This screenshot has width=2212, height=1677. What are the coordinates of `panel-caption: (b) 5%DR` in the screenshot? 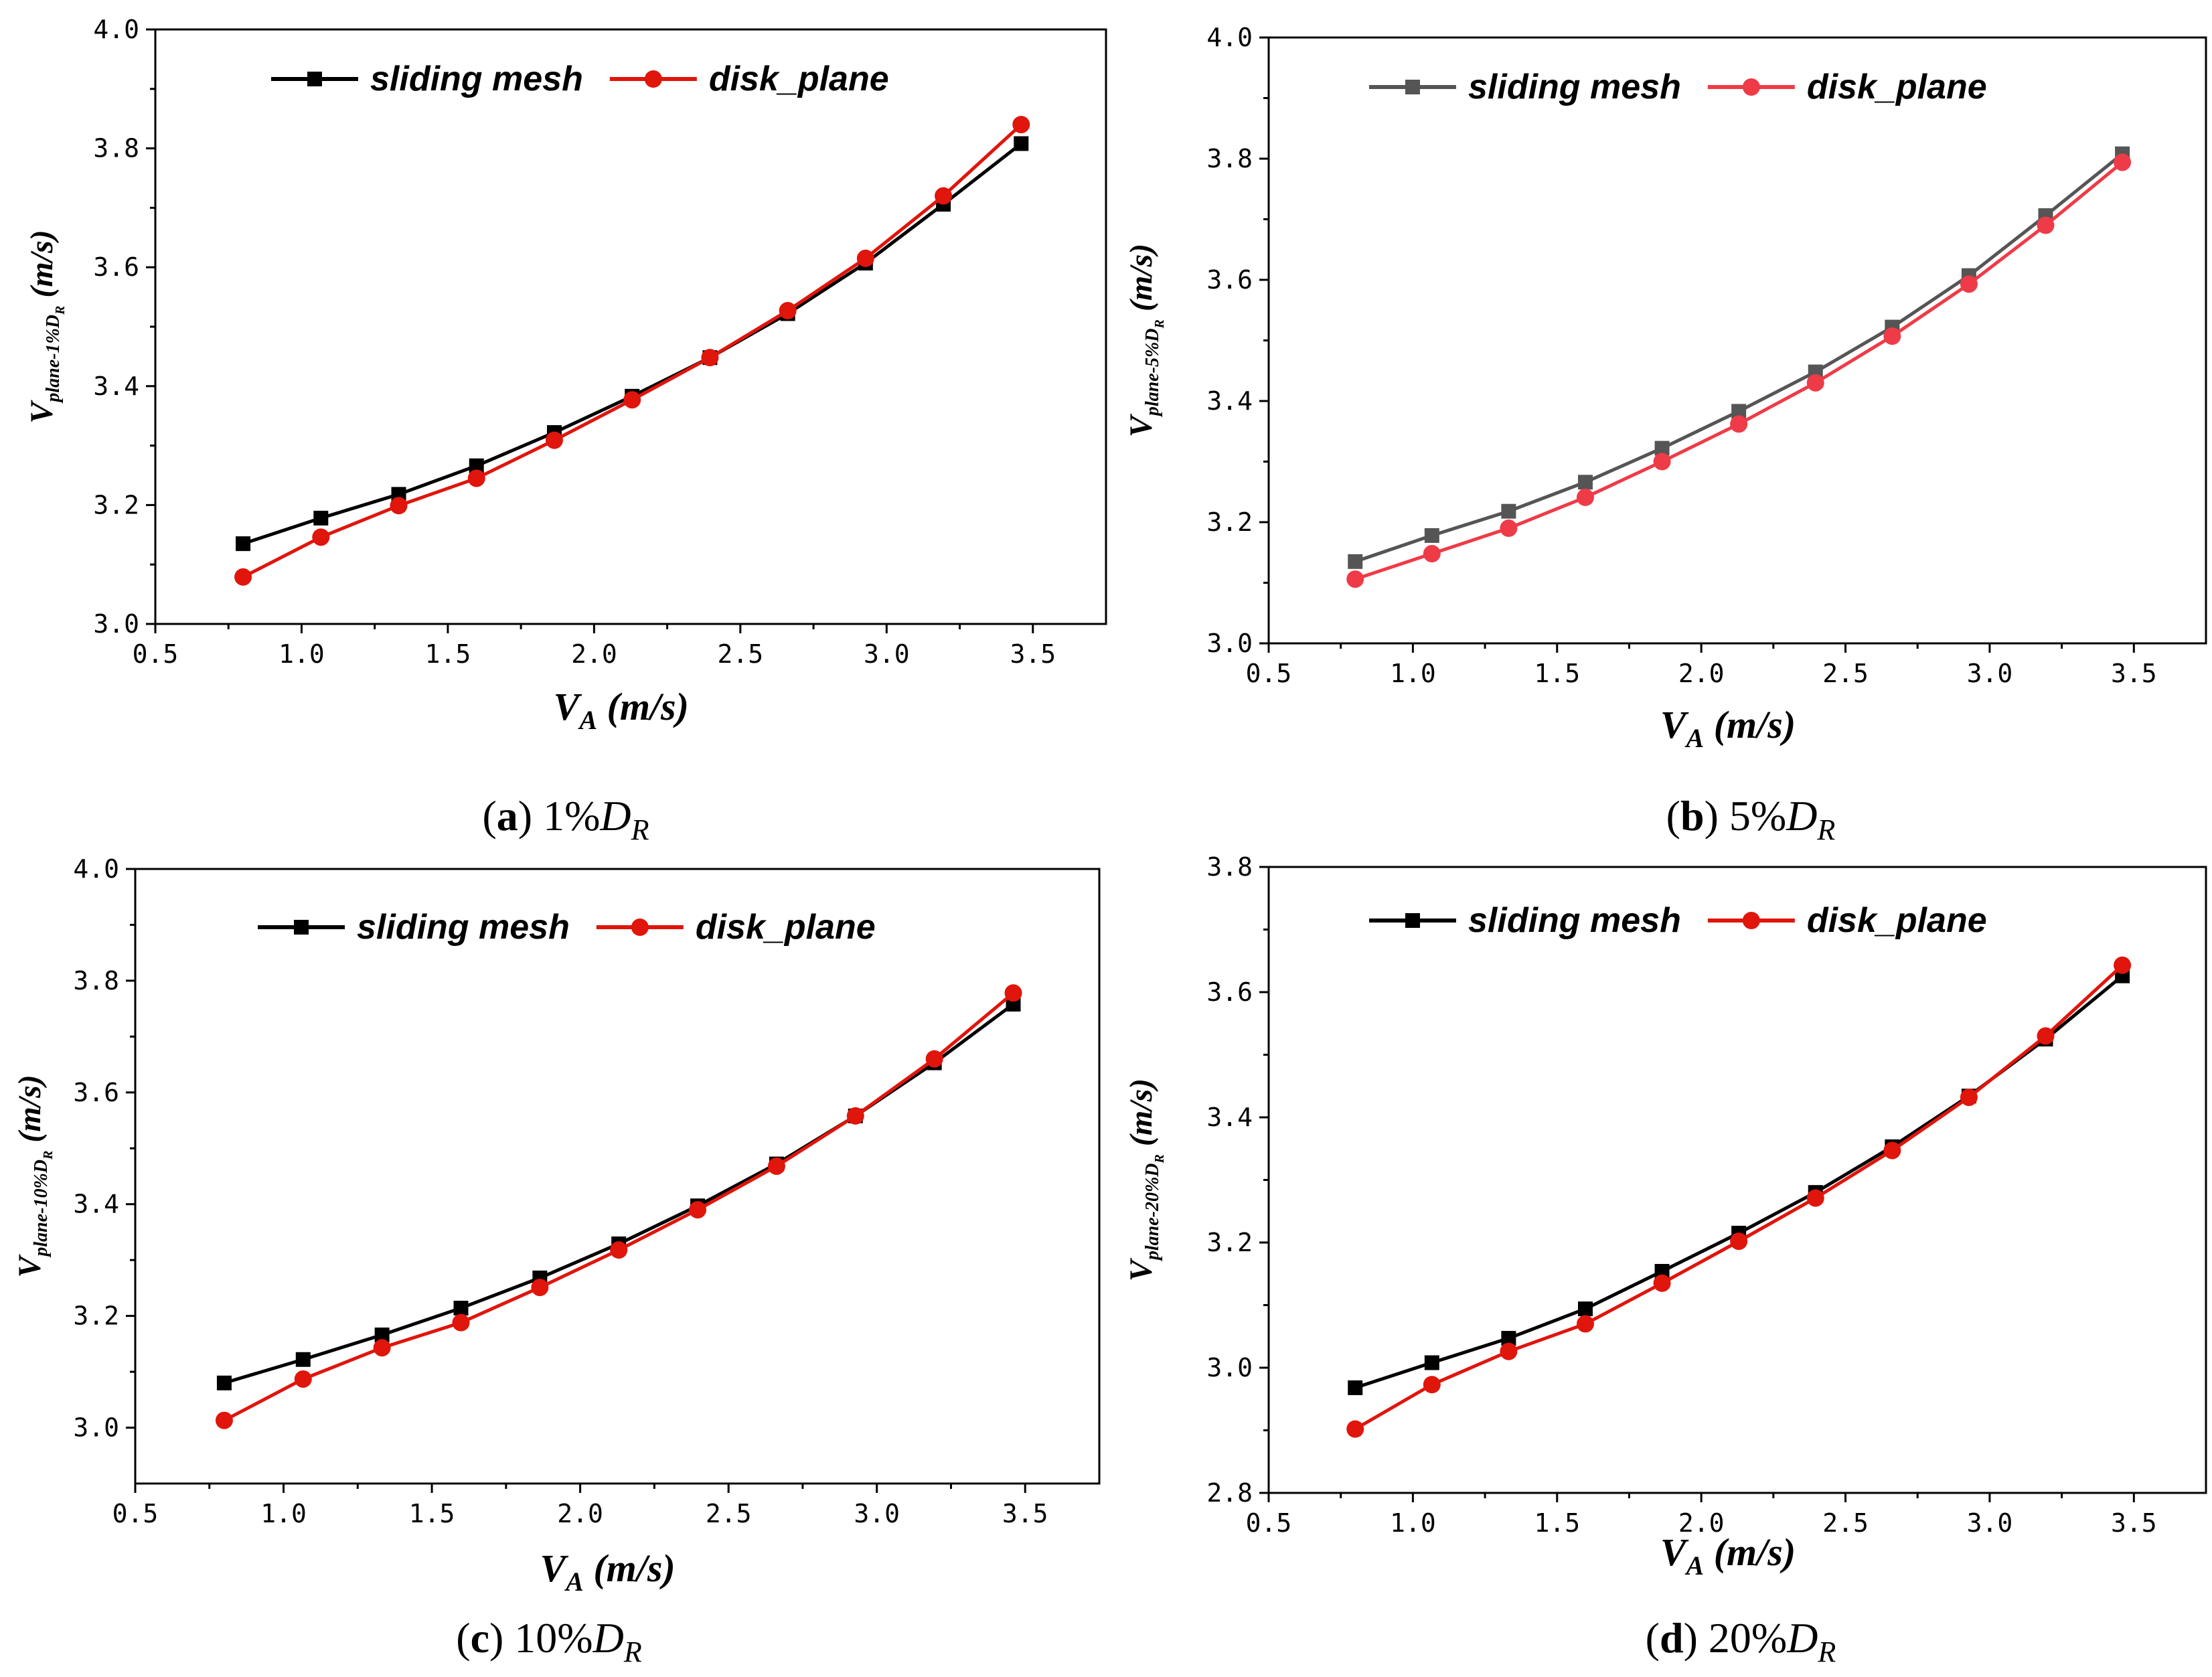 It's located at (1751, 819).